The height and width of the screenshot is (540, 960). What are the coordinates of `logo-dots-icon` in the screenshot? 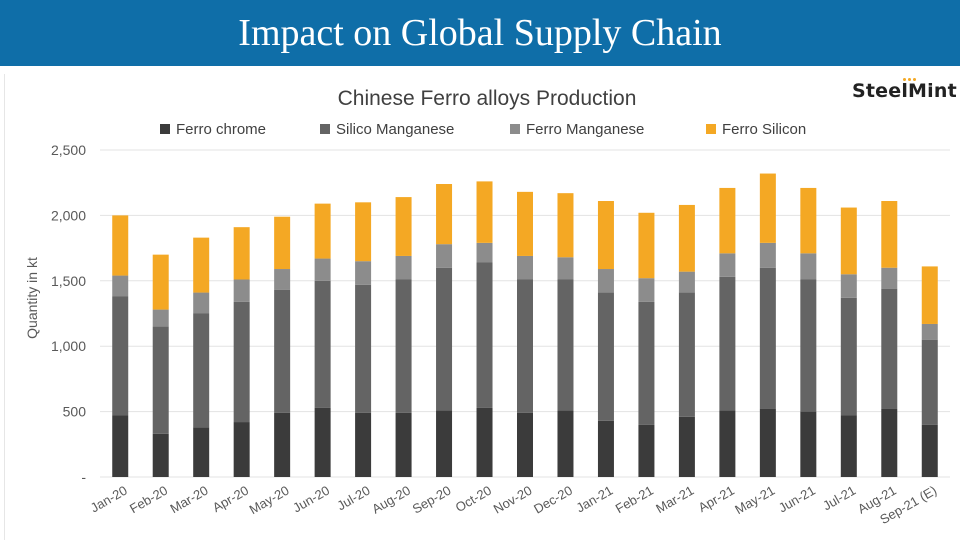 It's located at (910, 81).